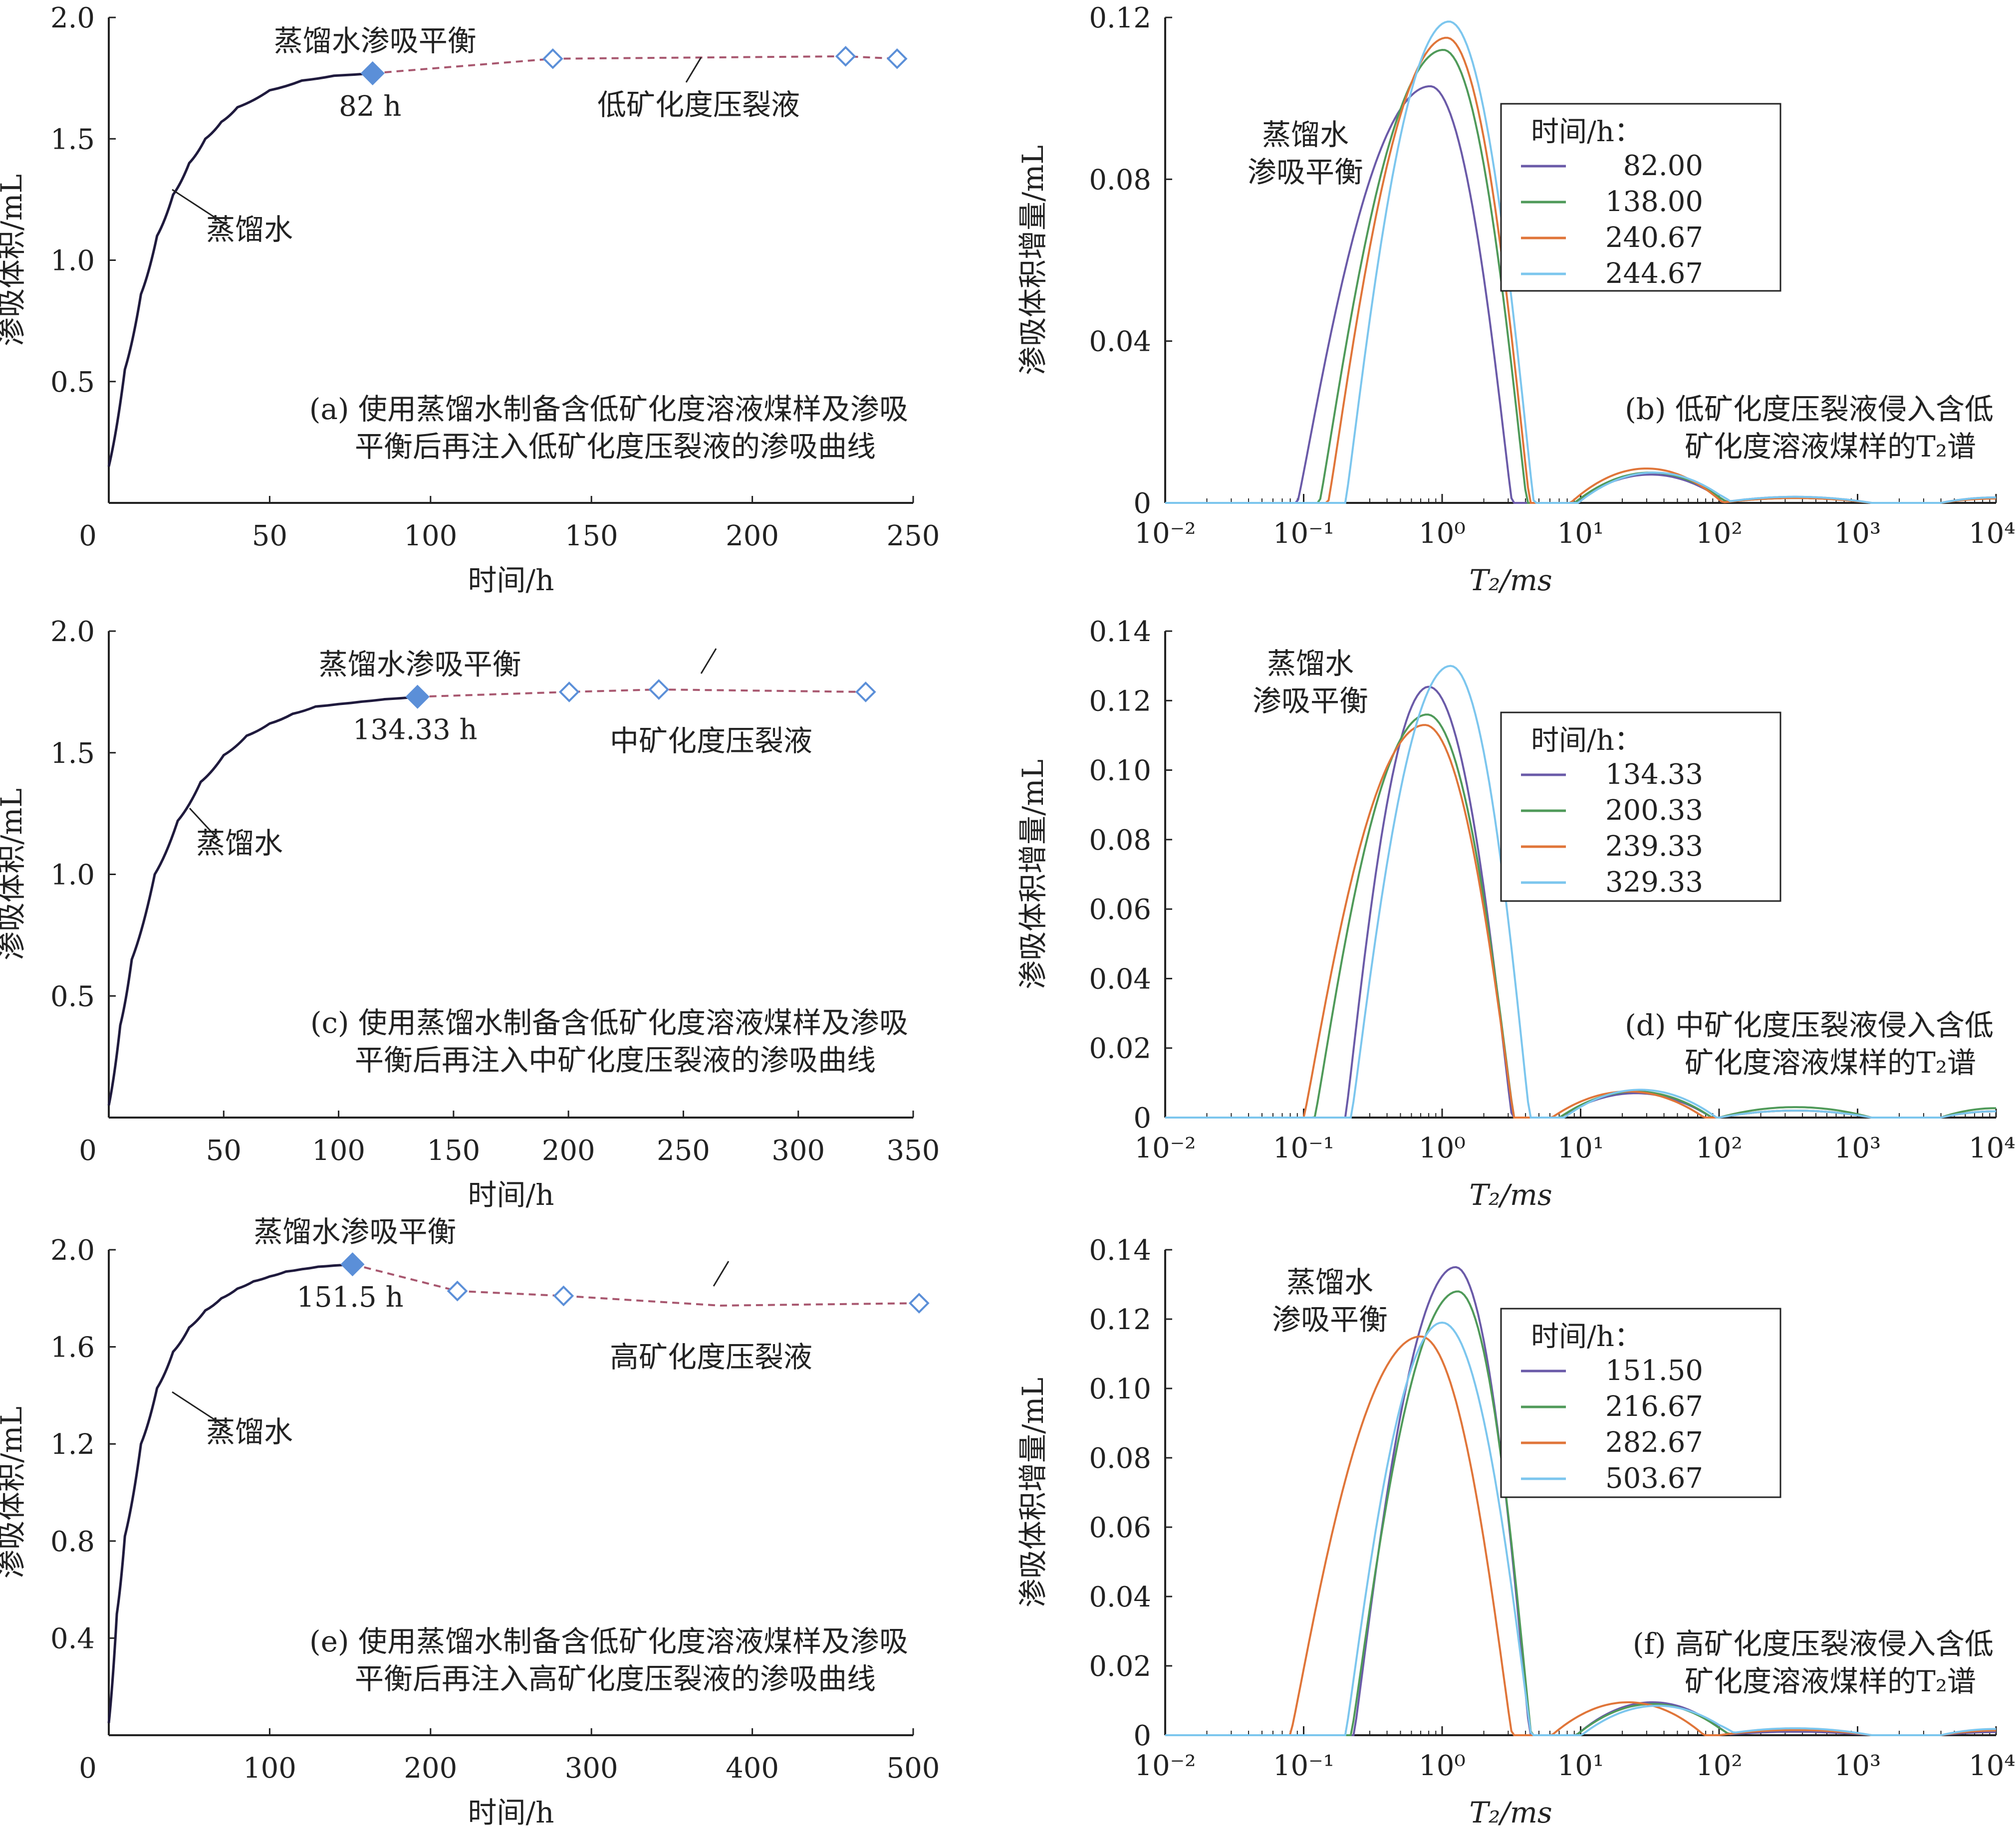 The height and width of the screenshot is (1831, 2016). I want to click on x-tick-label: 150, so click(591, 536).